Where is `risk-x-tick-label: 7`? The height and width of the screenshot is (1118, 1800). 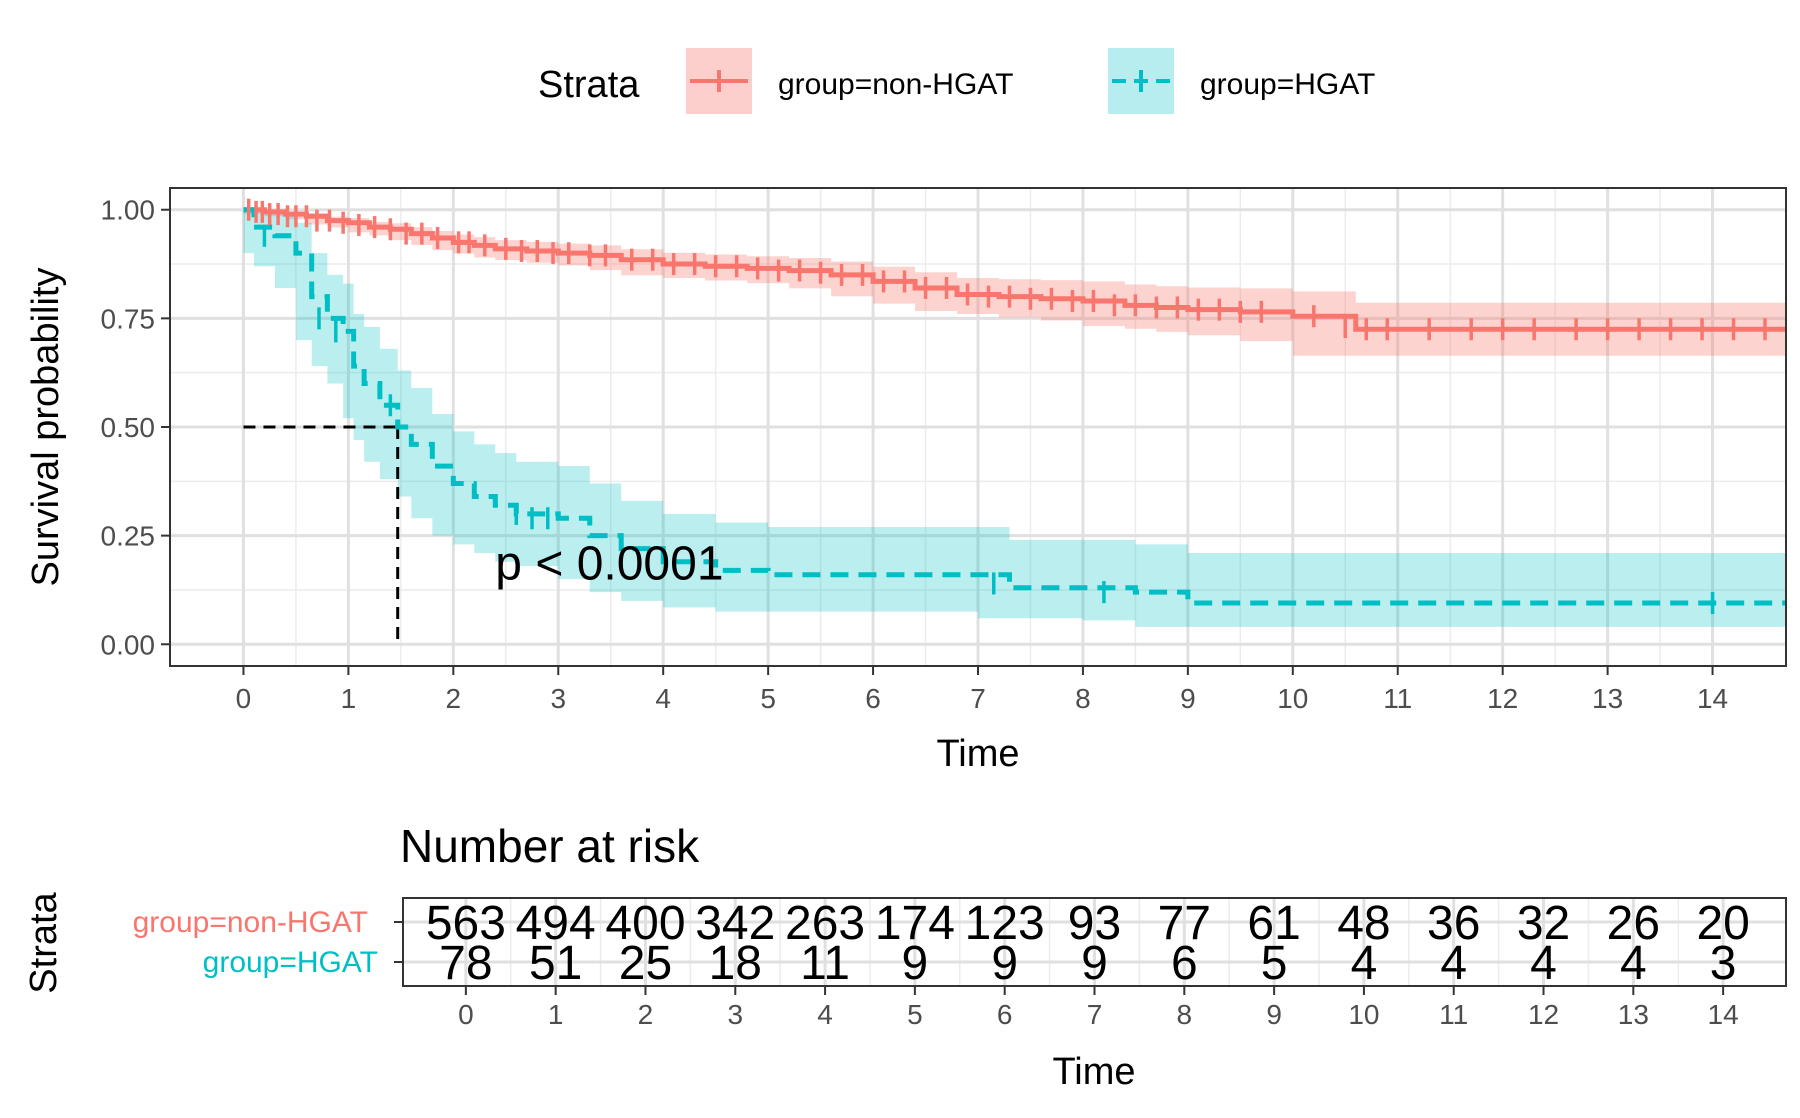
risk-x-tick-label: 7 is located at coordinates (1095, 1014).